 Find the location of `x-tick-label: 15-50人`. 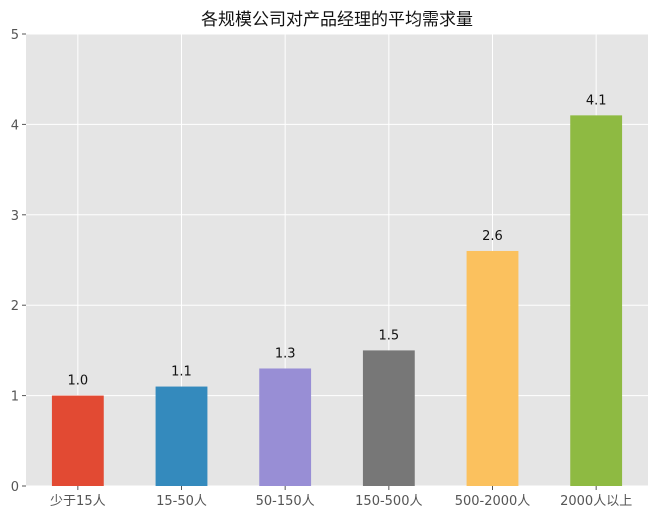

x-tick-label: 15-50人 is located at coordinates (181, 501).